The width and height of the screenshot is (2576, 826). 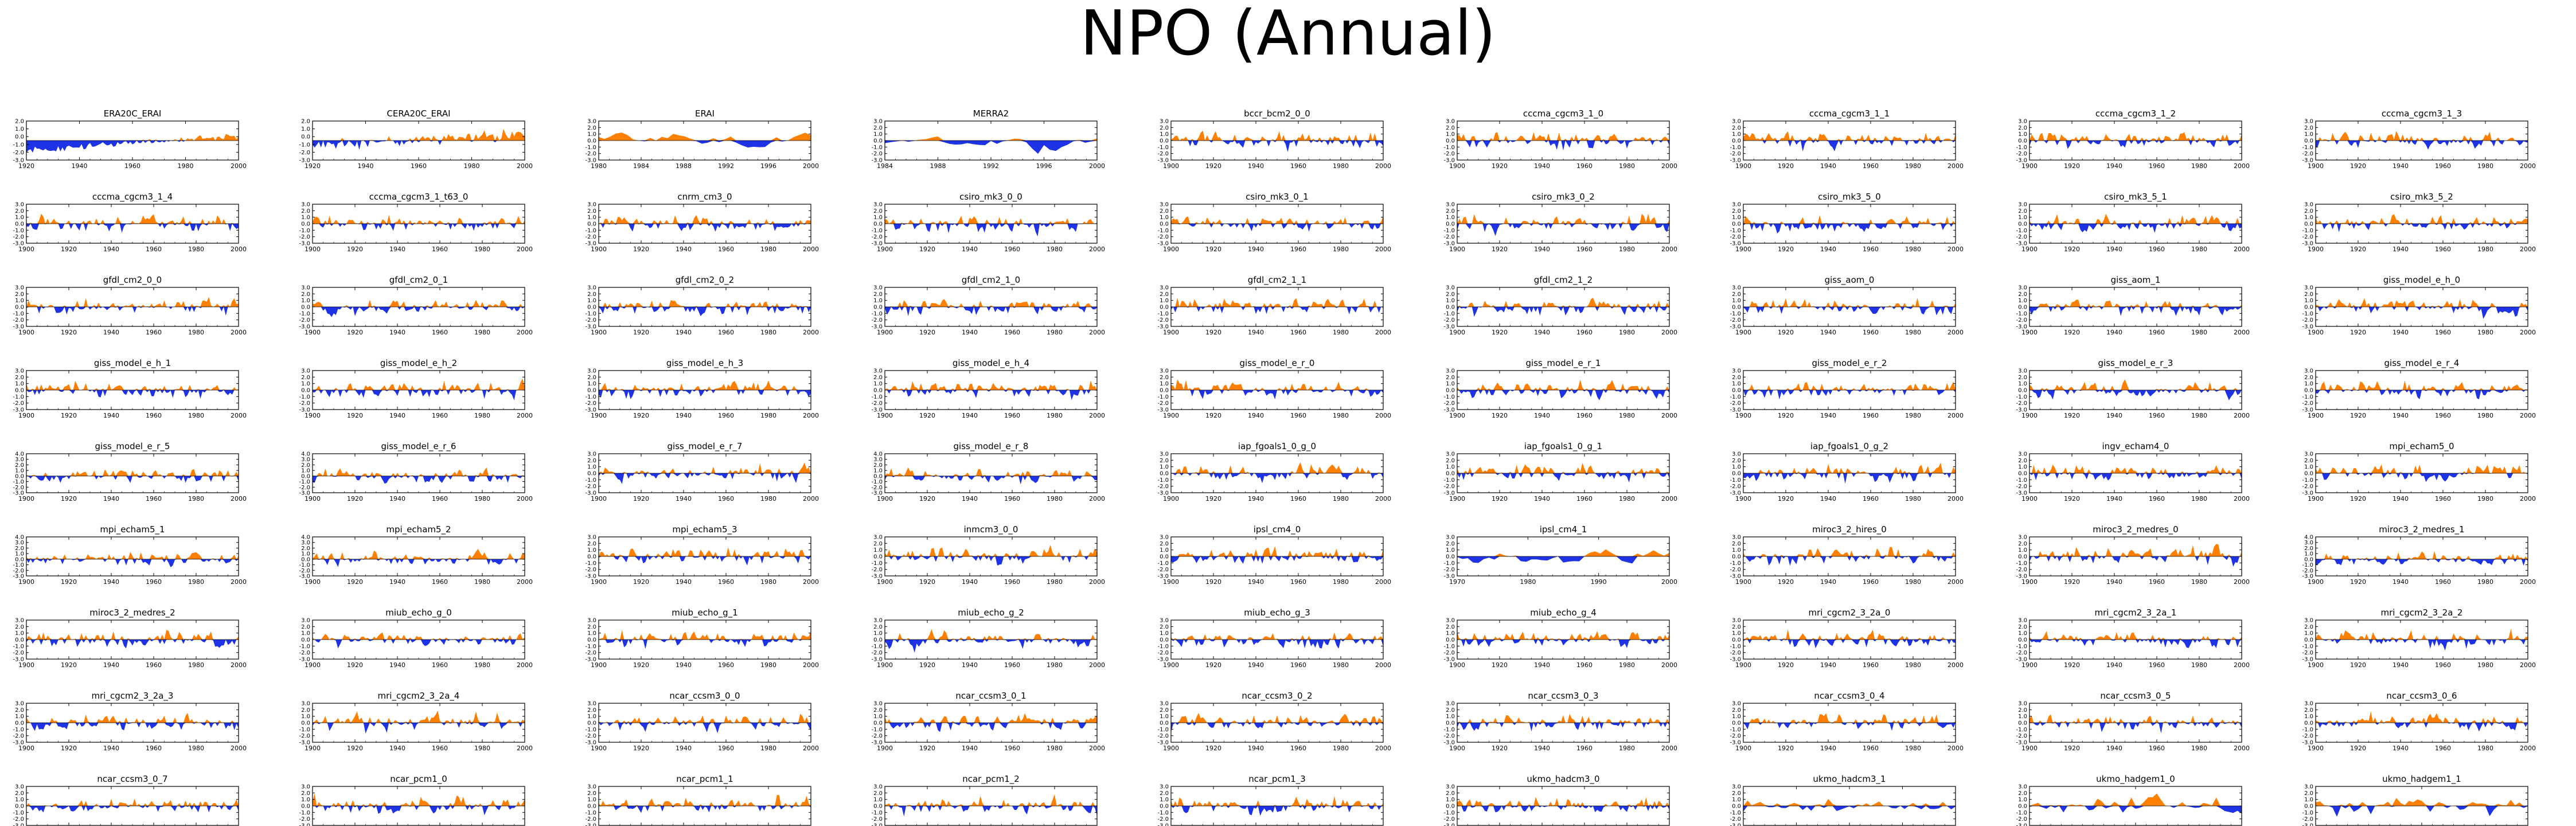 I want to click on panel-title: giss_aom_1, so click(x=2136, y=280).